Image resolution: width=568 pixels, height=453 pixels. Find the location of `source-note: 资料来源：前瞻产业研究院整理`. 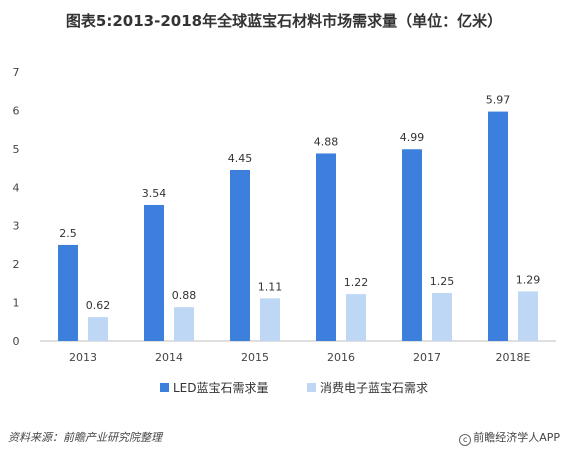

source-note: 资料来源：前瞻产业研究院整理 is located at coordinates (85, 437).